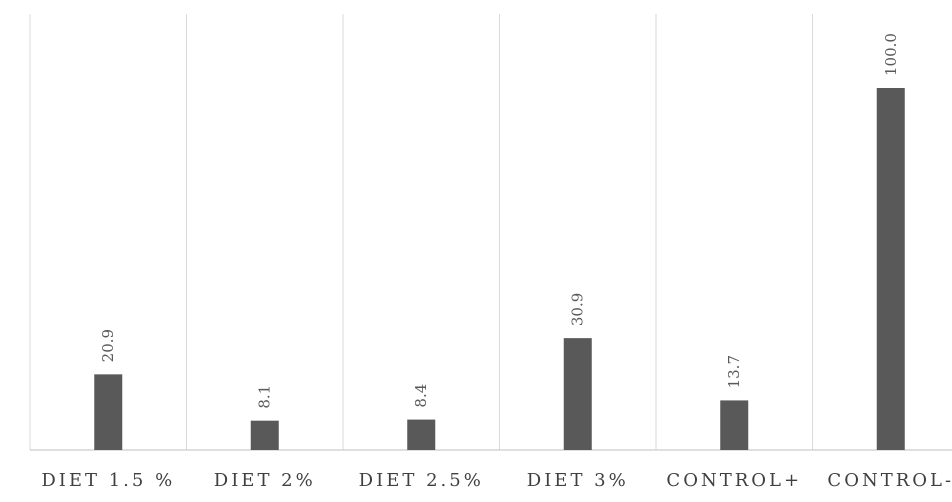 The image size is (952, 502). What do you see at coordinates (734, 371) in the screenshot?
I see `value-label-5: 13.7` at bounding box center [734, 371].